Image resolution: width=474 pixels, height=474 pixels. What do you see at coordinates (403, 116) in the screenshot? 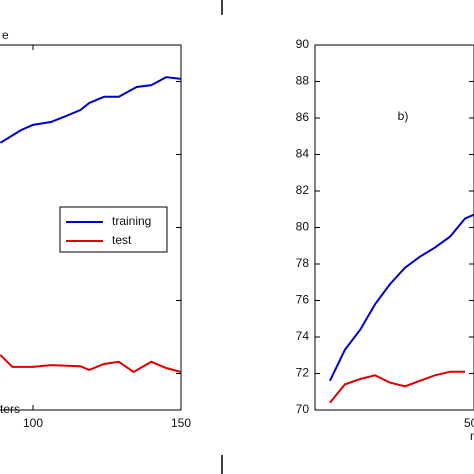
I see `annotation: b)` at bounding box center [403, 116].